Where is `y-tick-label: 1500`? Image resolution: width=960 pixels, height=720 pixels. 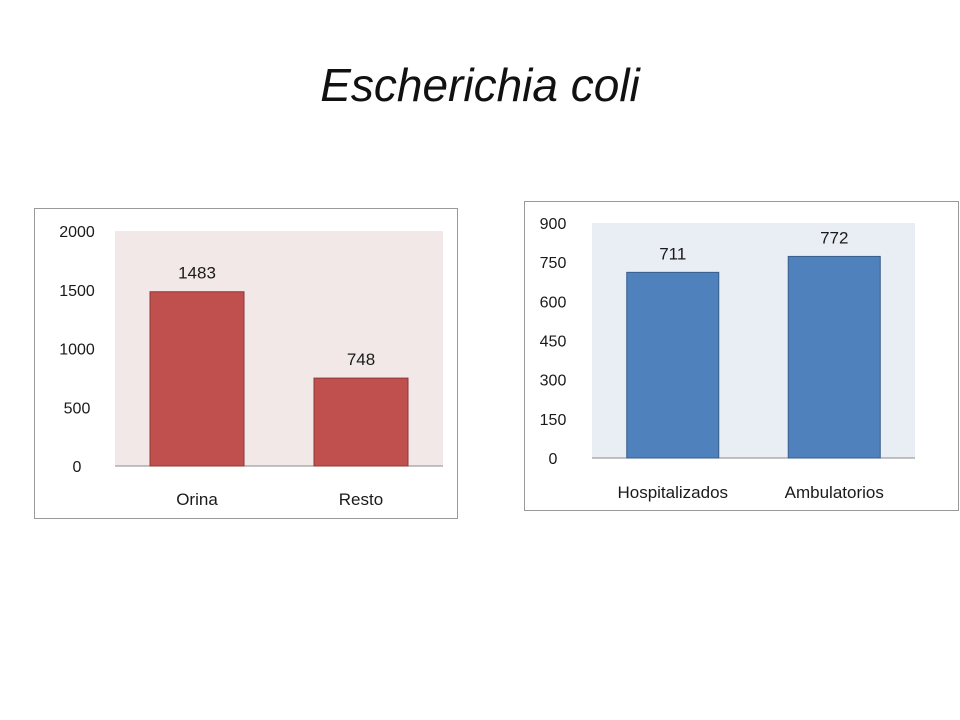
y-tick-label: 1500 is located at coordinates (77, 291).